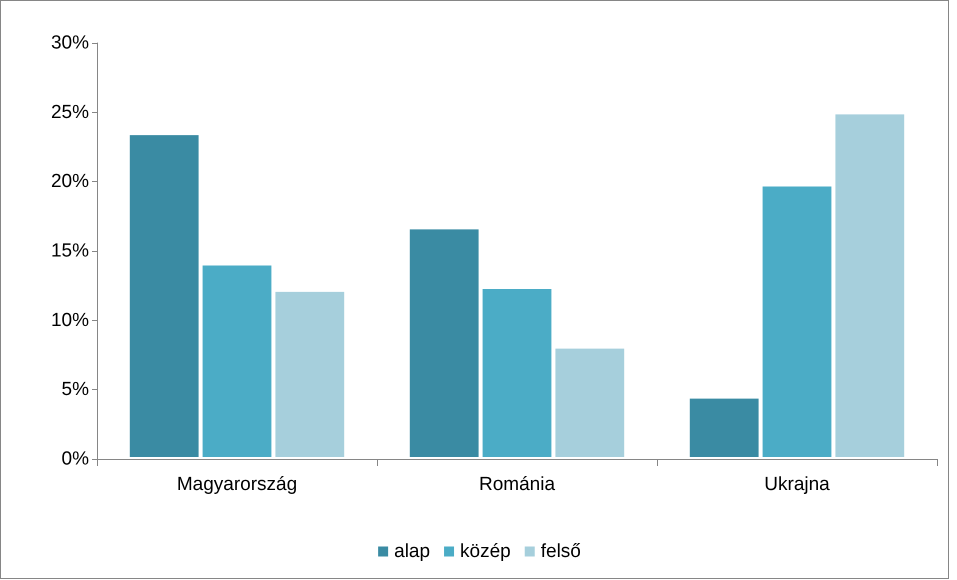 This screenshot has width=957, height=580. What do you see at coordinates (76, 389) in the screenshot?
I see `y-tick-label: 5%` at bounding box center [76, 389].